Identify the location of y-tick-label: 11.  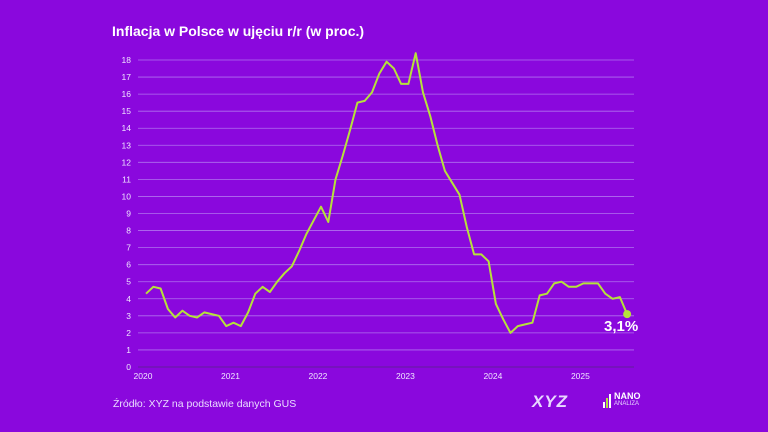
(126, 179).